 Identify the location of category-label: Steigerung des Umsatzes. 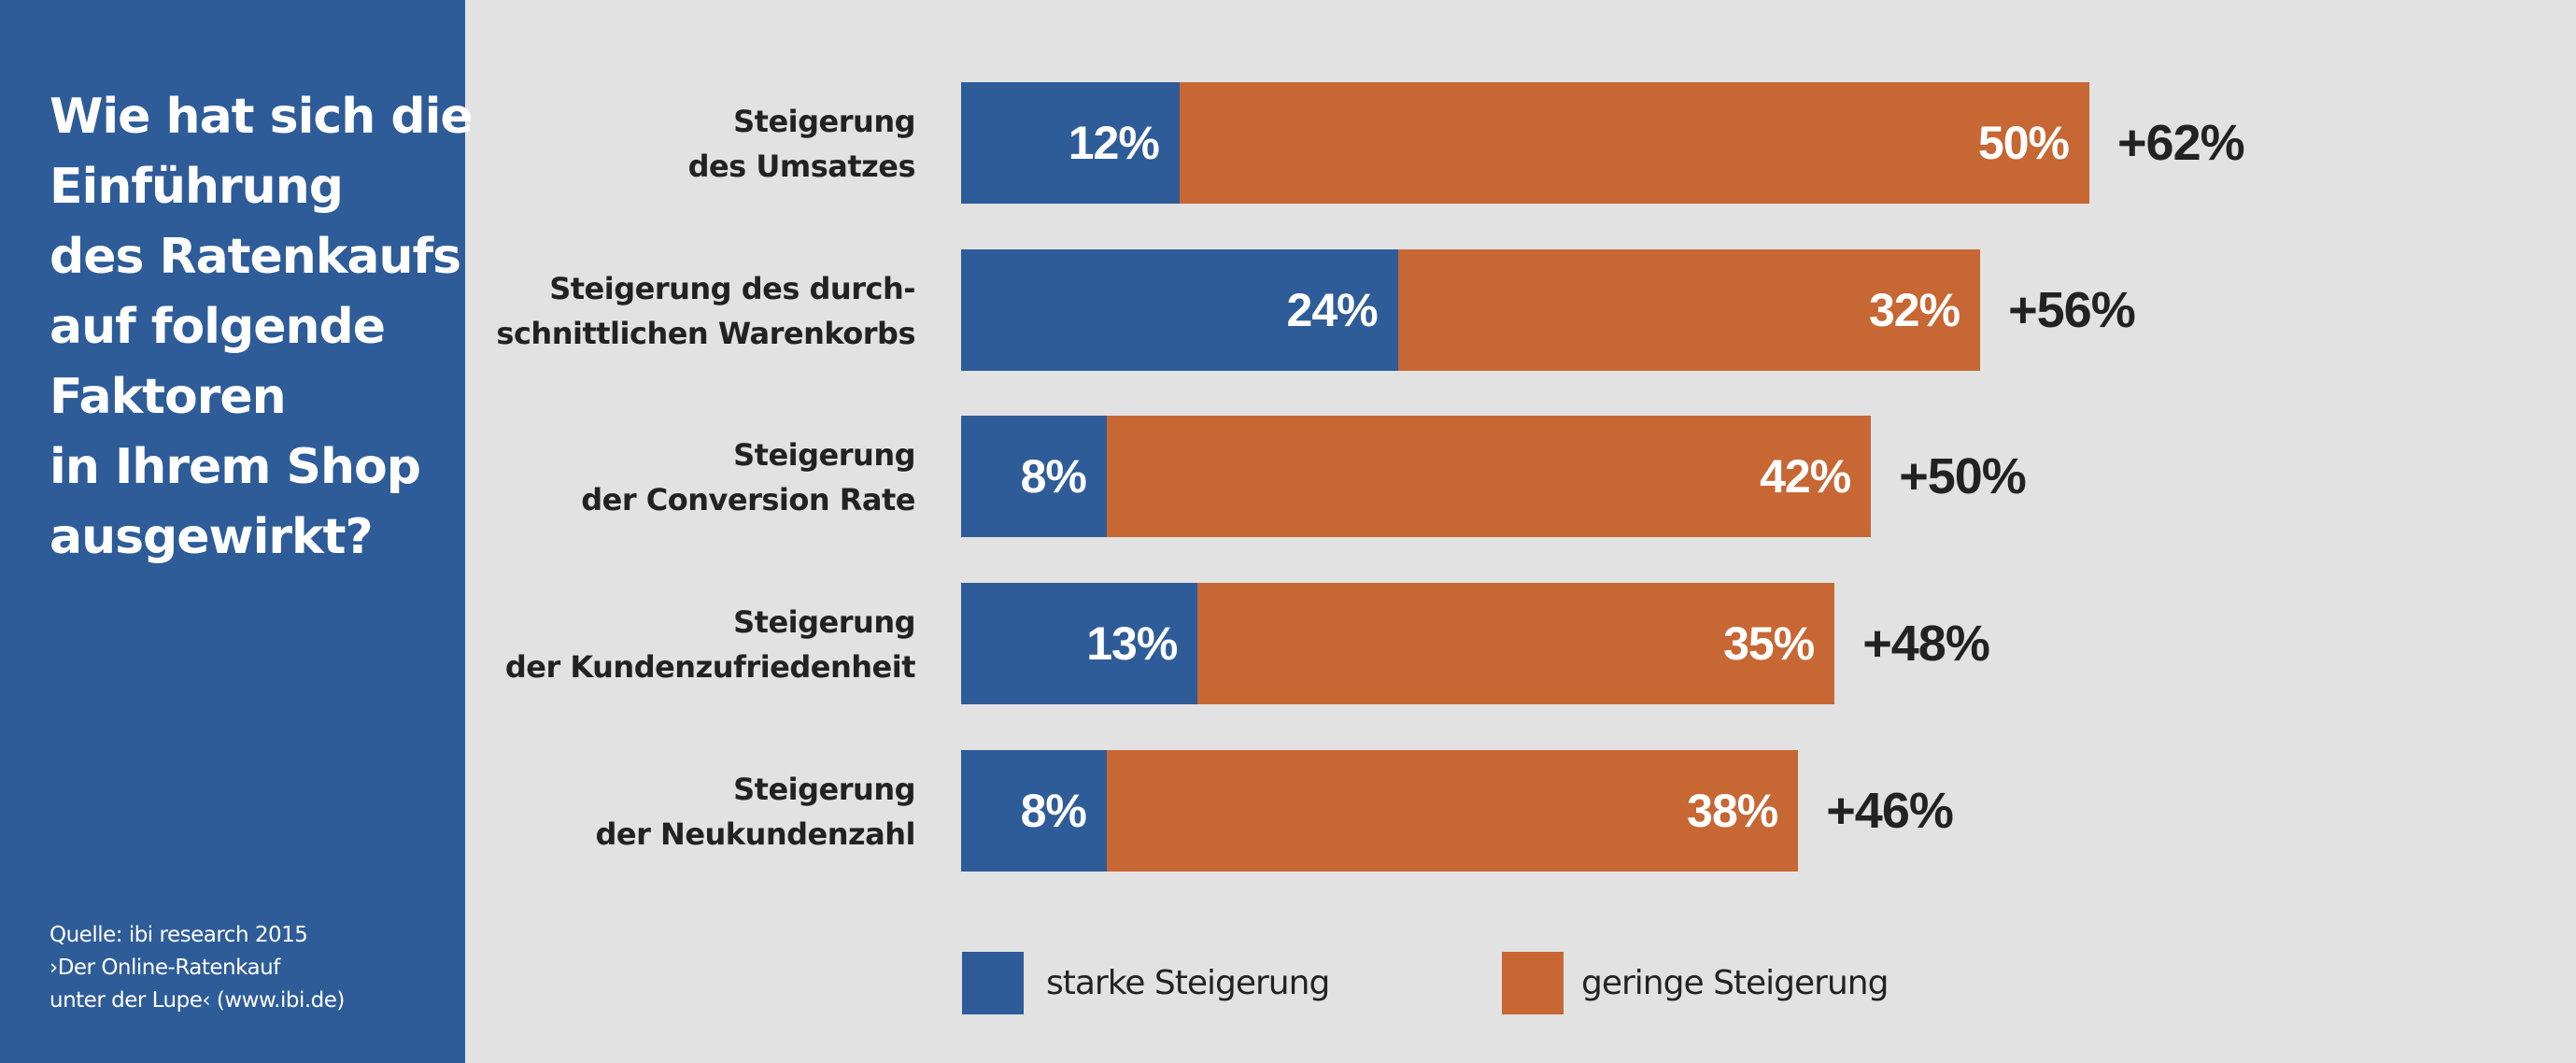
(654, 144).